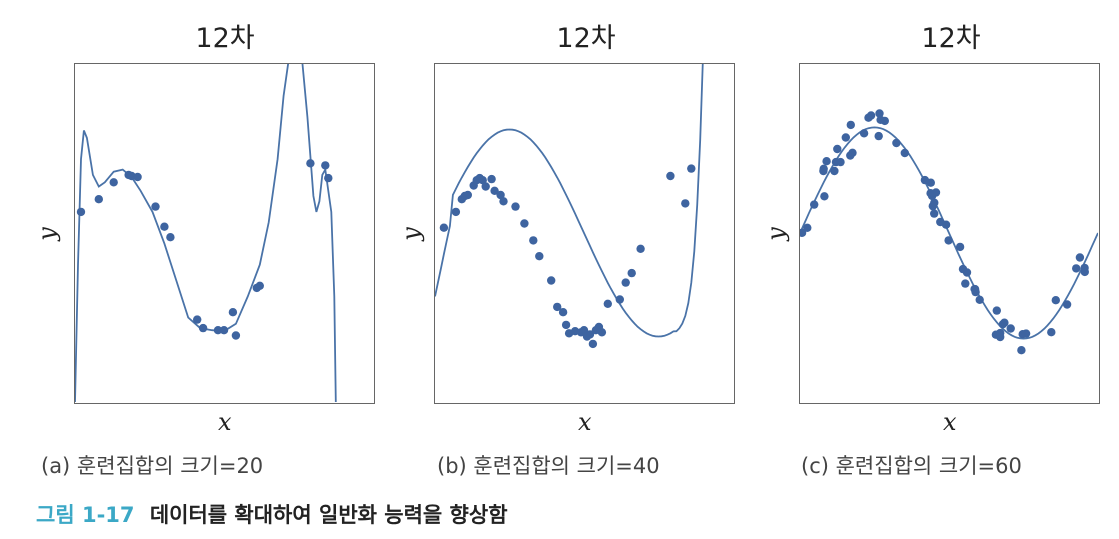 Image resolution: width=1119 pixels, height=539 pixels. I want to click on panel-caption: (c) 훈련집합의 크기=60, so click(911, 466).